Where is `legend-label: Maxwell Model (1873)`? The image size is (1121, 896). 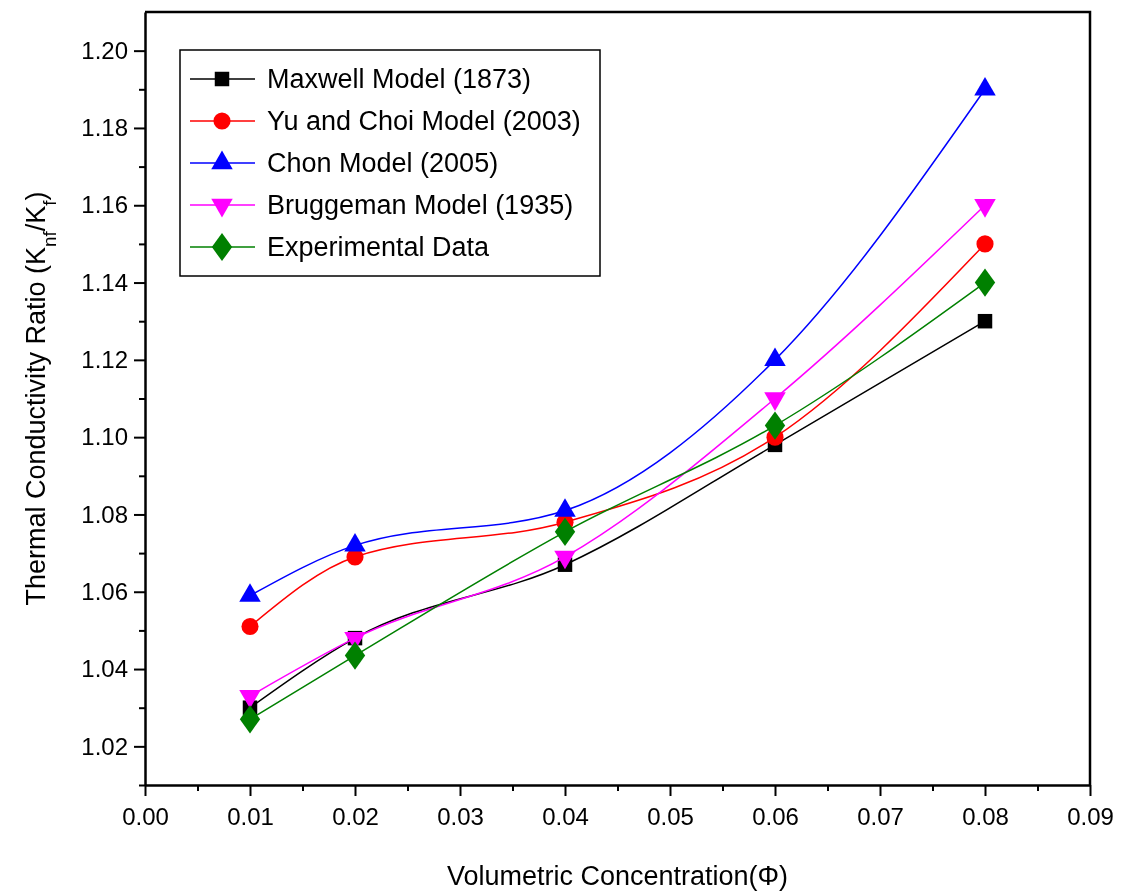
legend-label: Maxwell Model (1873) is located at coordinates (399, 79).